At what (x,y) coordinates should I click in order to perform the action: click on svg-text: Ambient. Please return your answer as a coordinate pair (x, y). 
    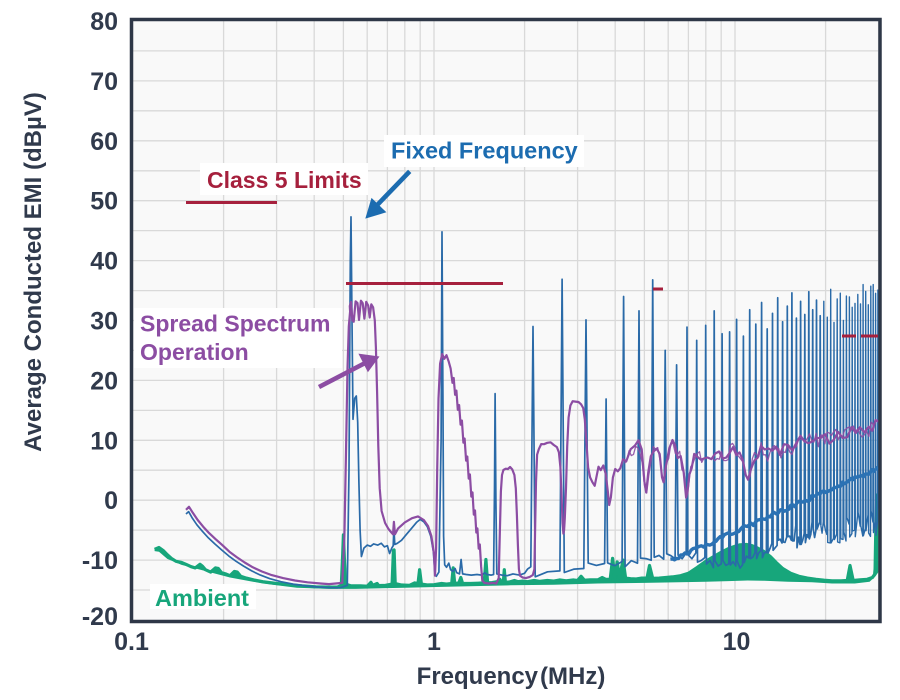
    Looking at the image, I should click on (202, 598).